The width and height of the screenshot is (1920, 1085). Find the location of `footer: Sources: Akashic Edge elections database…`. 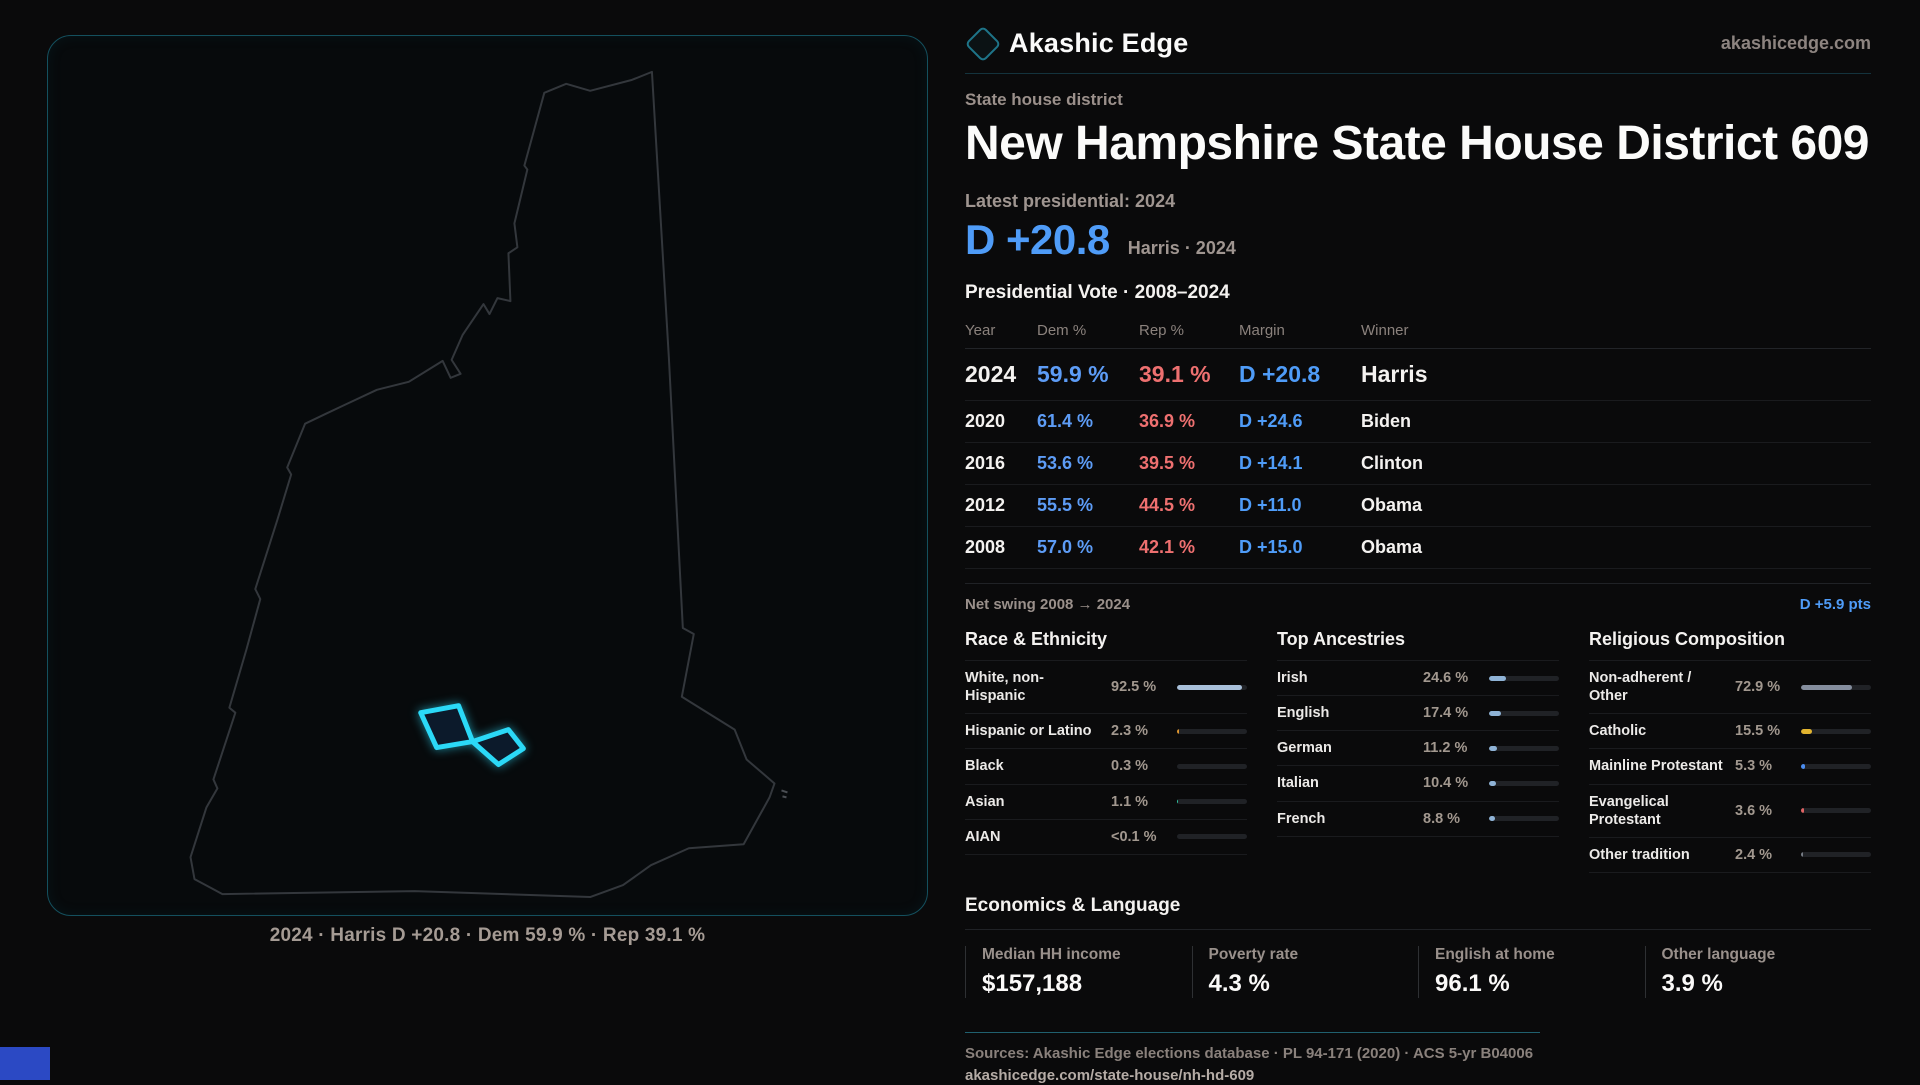

footer: Sources: Akashic Edge elections database… is located at coordinates (1418, 1058).